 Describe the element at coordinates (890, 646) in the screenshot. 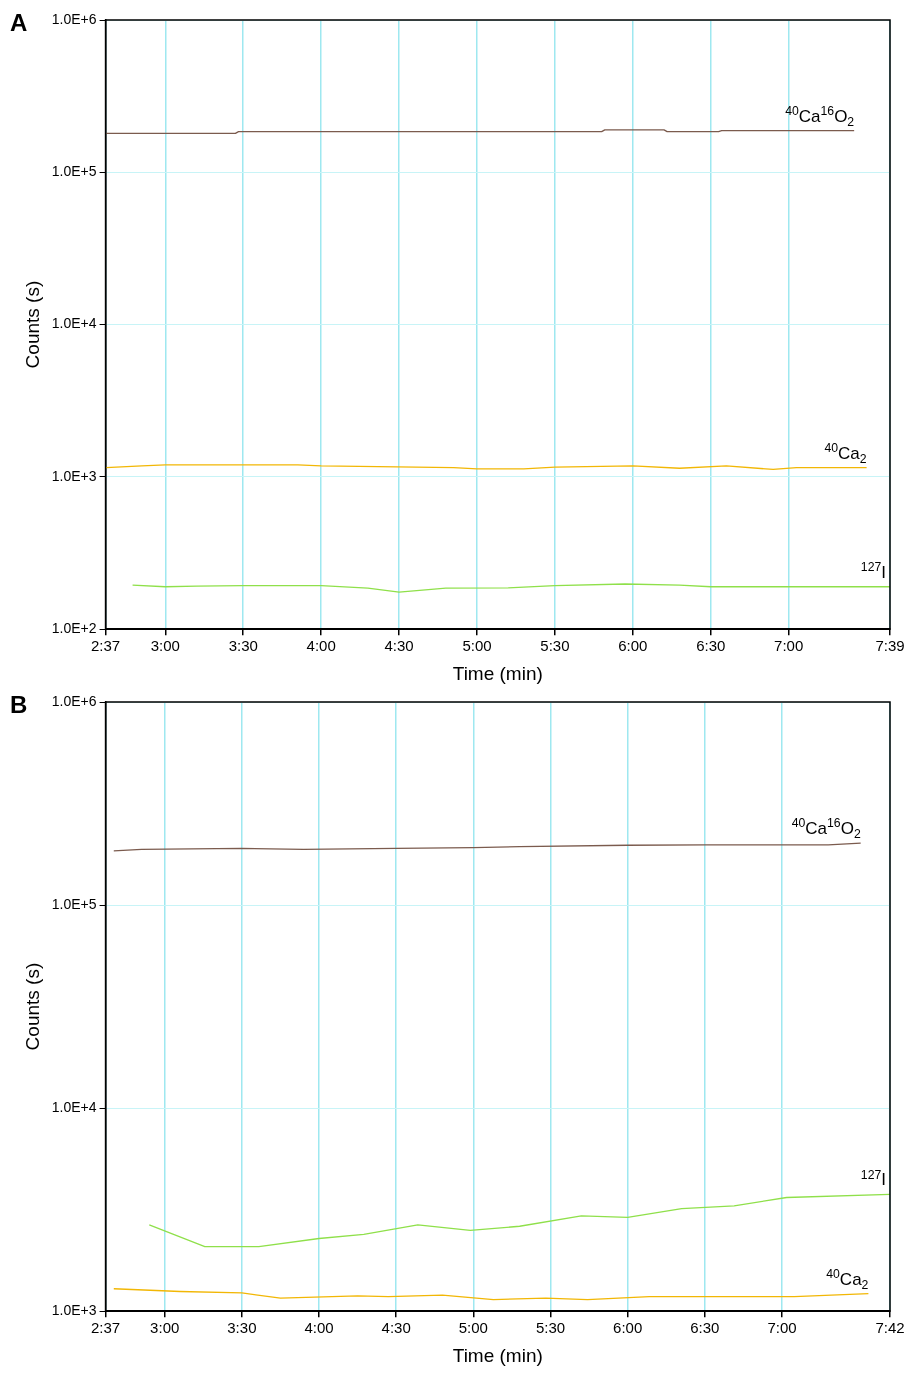

I see `x-tick-label: 7:39` at that location.